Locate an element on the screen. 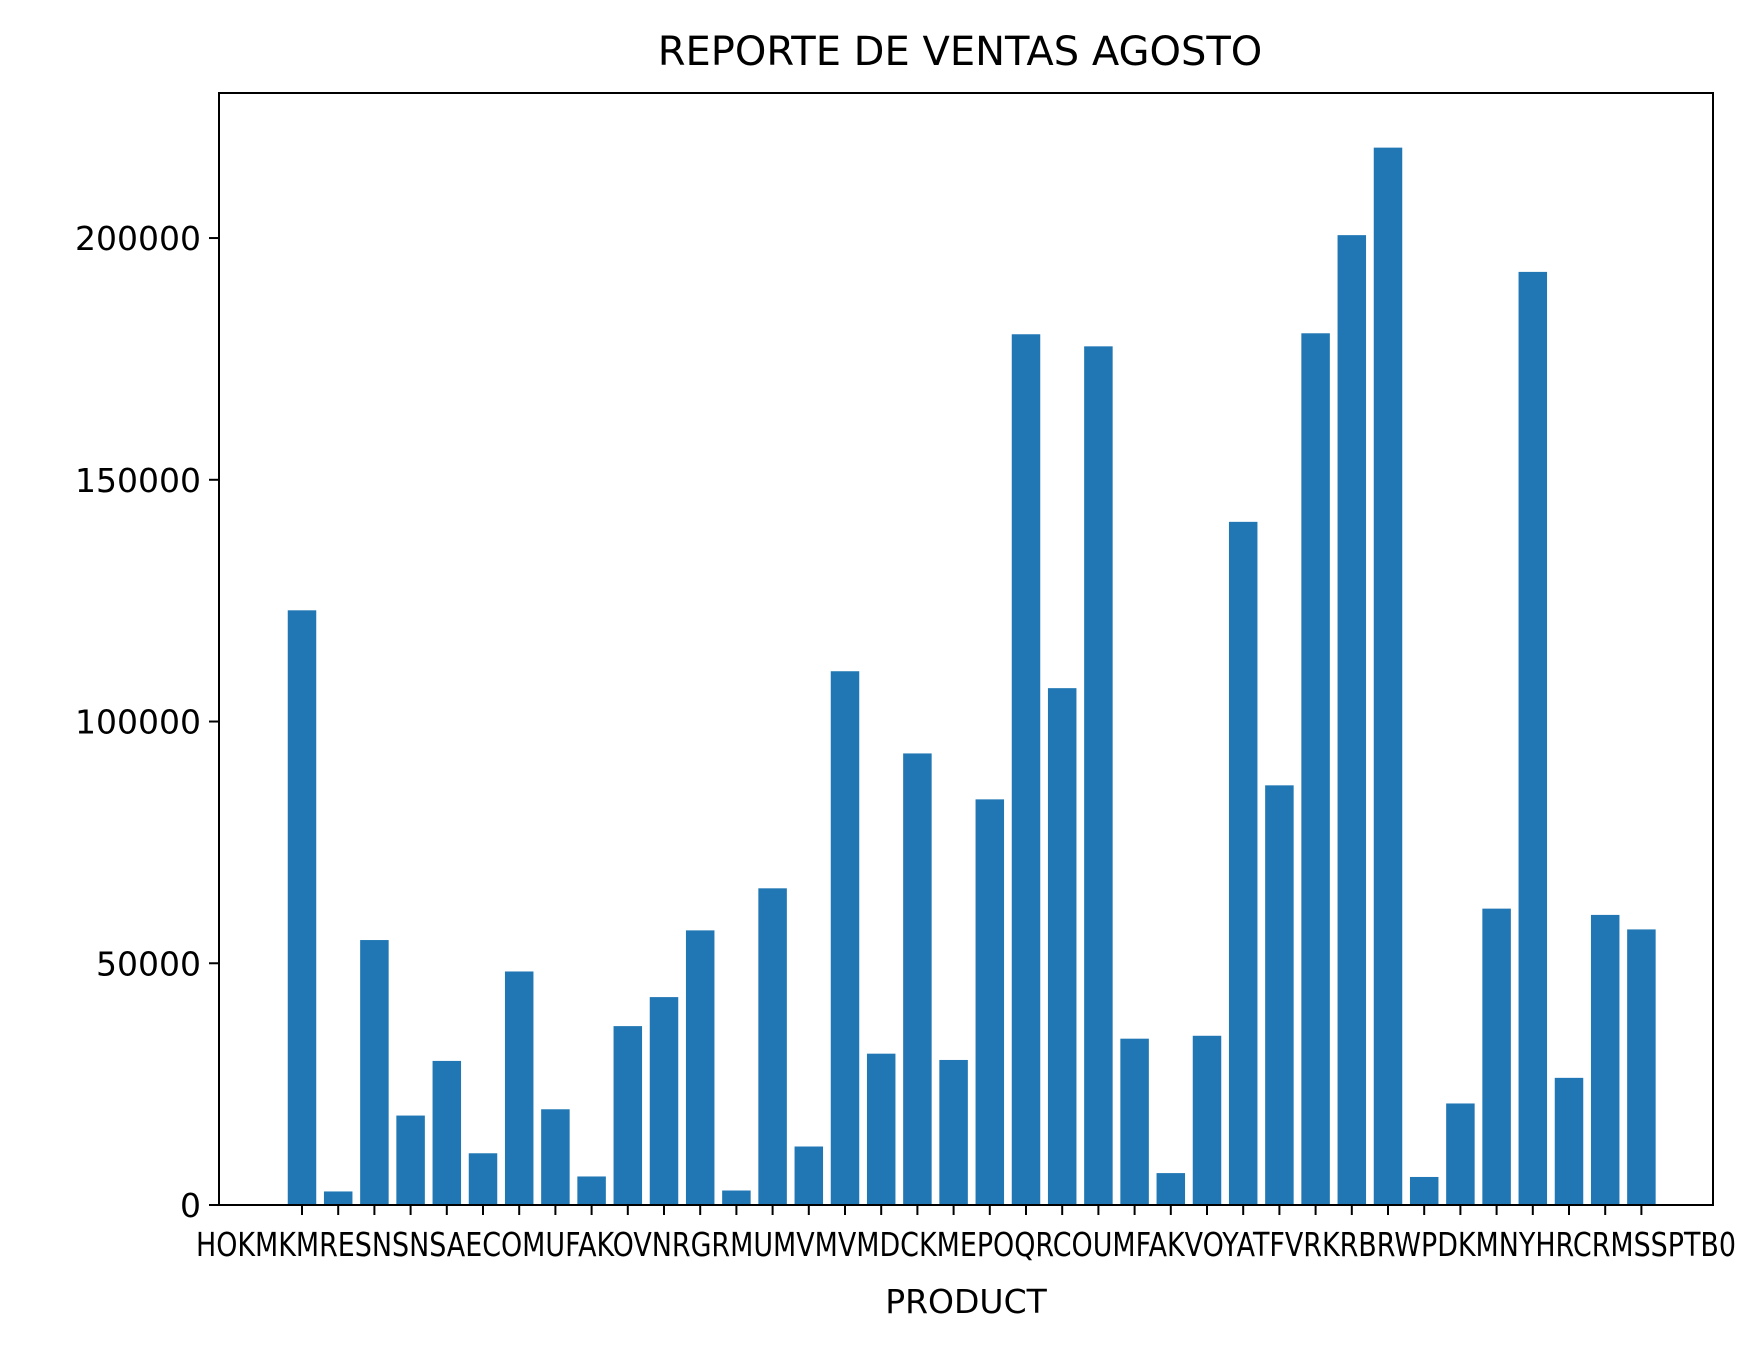  y-tick-label-2: 100000 is located at coordinates (138, 722).